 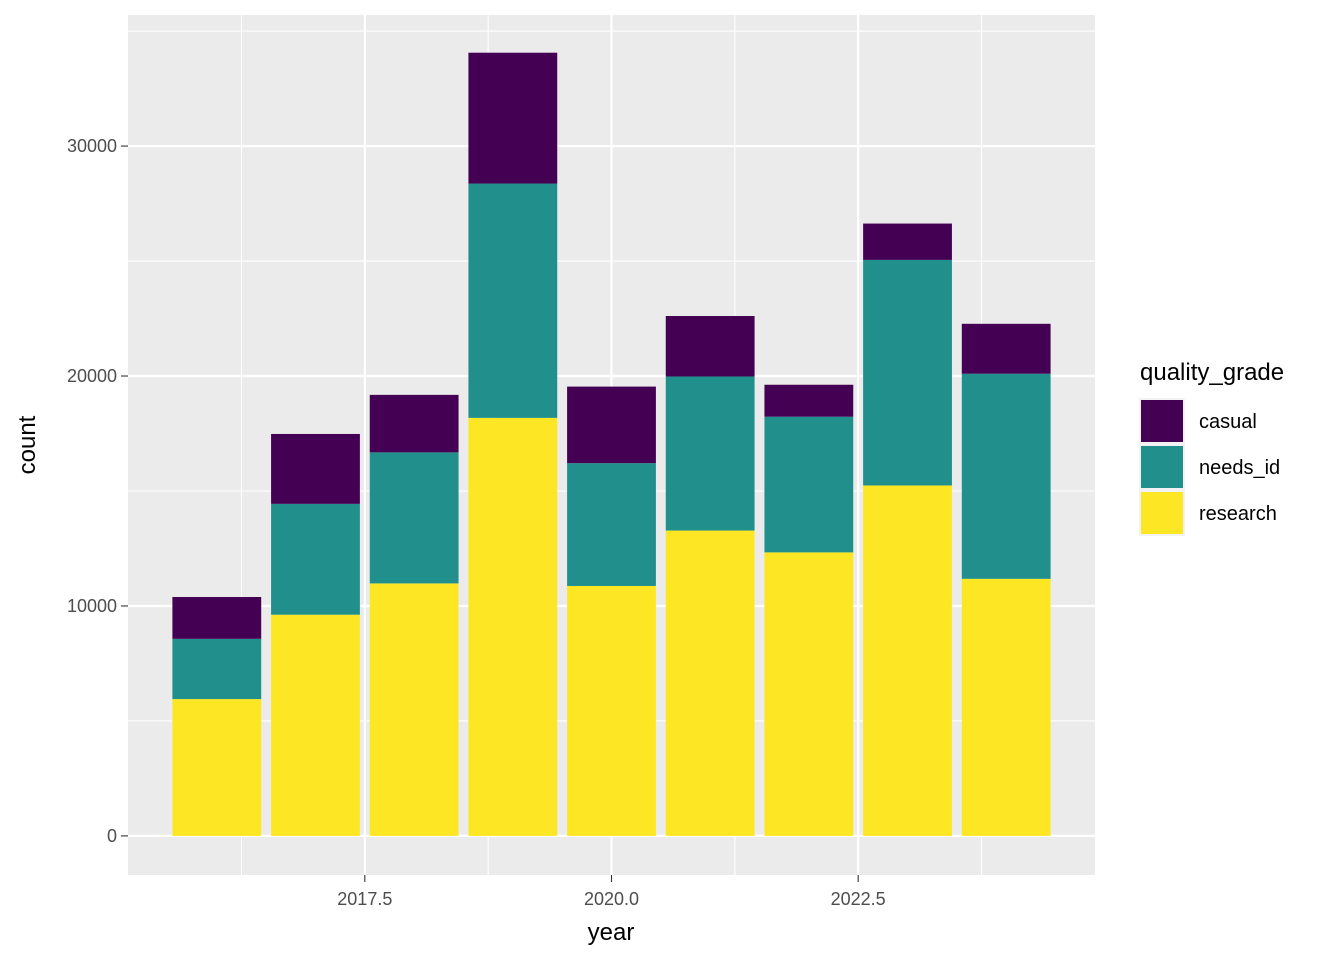 What do you see at coordinates (217, 669) in the screenshot?
I see `bar-2016-needs_id` at bounding box center [217, 669].